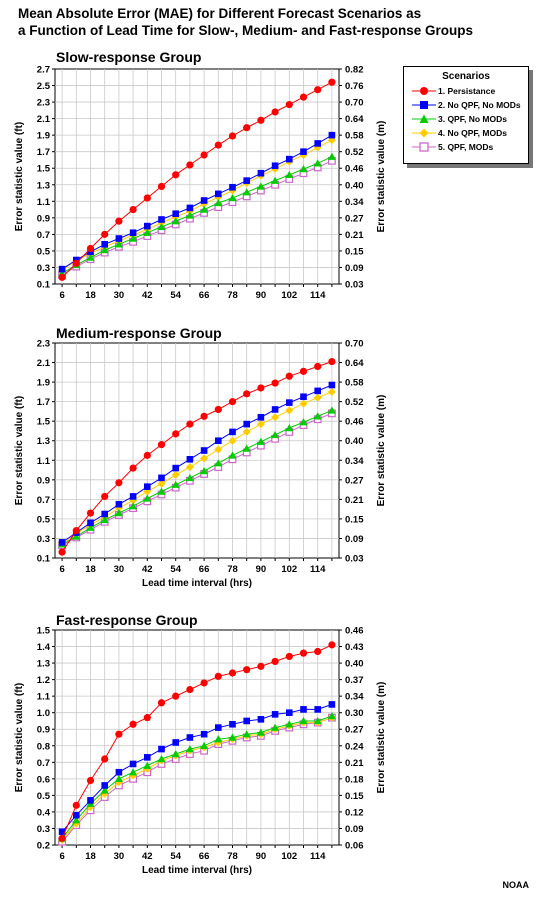  I want to click on y2-axis-tick-label: 0.76, so click(354, 86).